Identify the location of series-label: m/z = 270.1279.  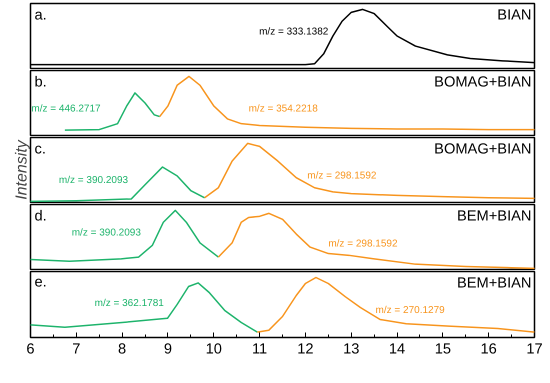
(411, 310).